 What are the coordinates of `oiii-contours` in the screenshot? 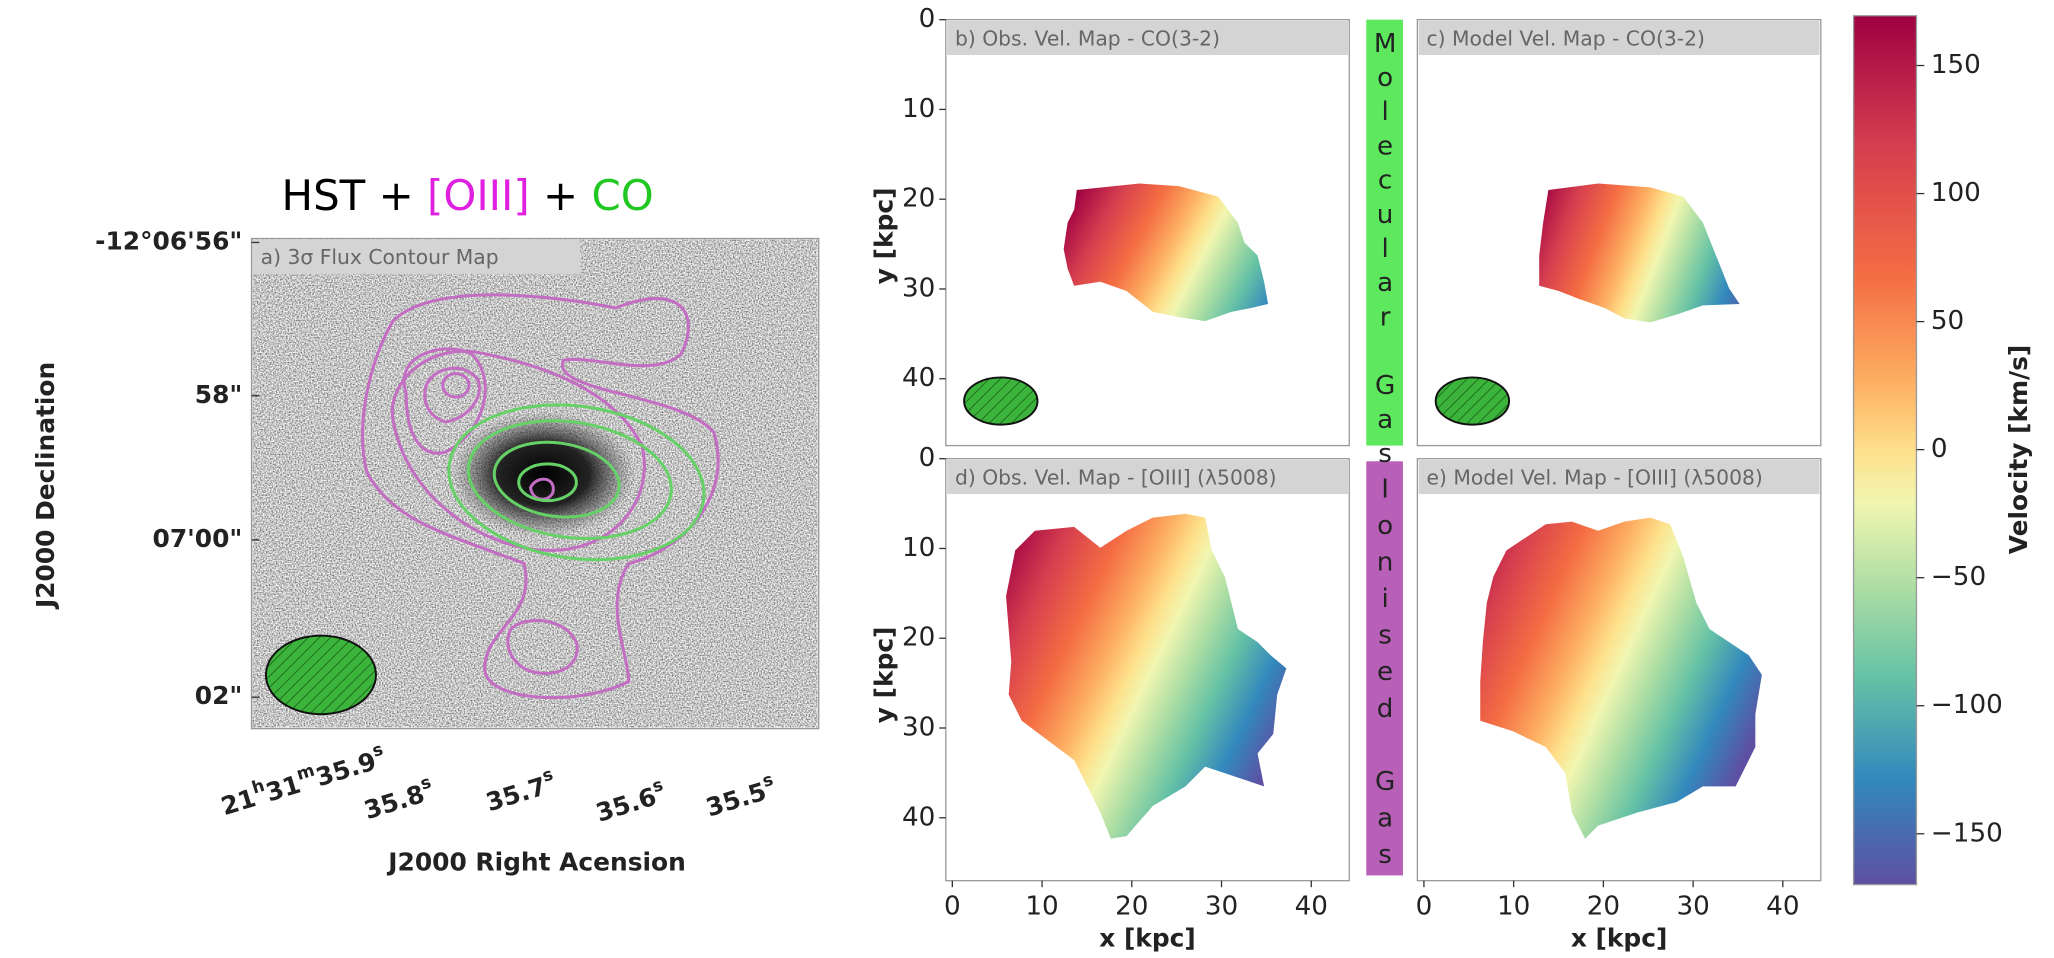 It's located at (540, 496).